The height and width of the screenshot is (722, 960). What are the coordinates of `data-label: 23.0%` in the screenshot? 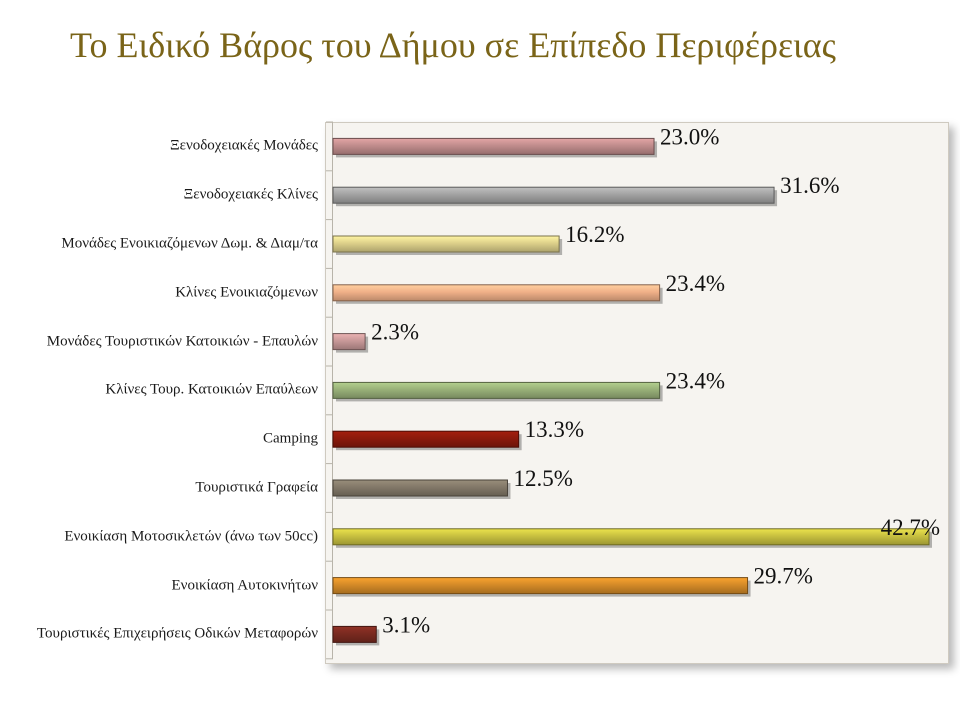 It's located at (689, 136).